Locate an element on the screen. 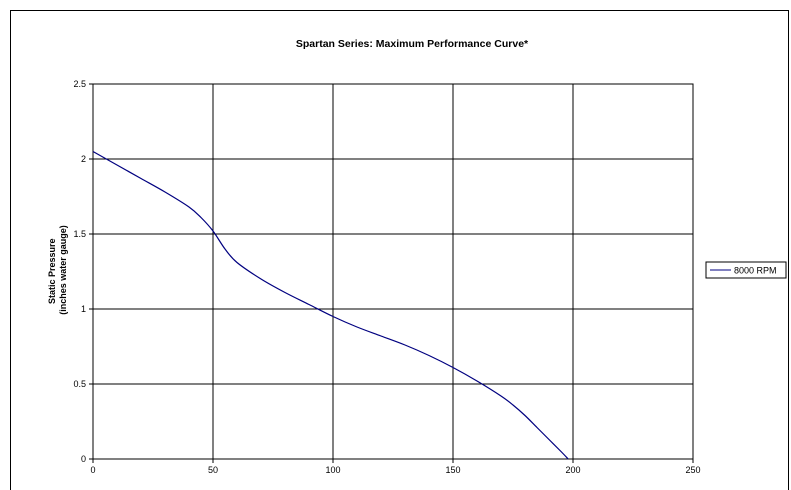 The width and height of the screenshot is (791, 490). x-tick-label: 250 is located at coordinates (692, 470).